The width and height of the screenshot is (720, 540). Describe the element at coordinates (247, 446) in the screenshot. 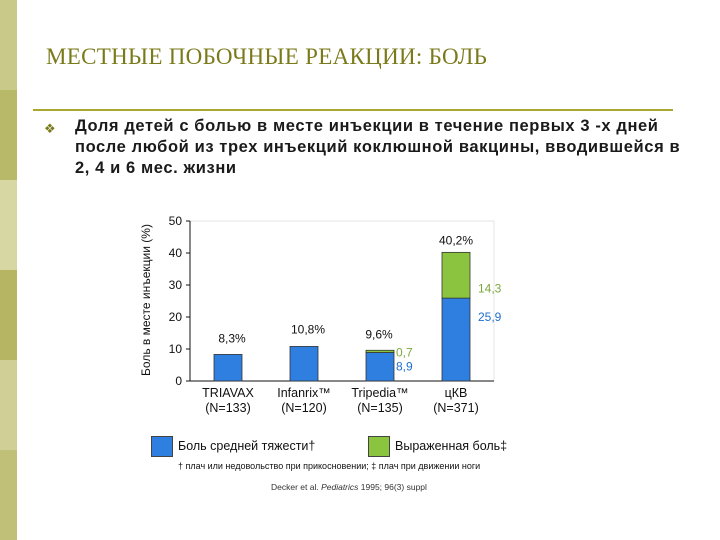

I see `legend-label-moderate: Боль средней тяжести†` at that location.